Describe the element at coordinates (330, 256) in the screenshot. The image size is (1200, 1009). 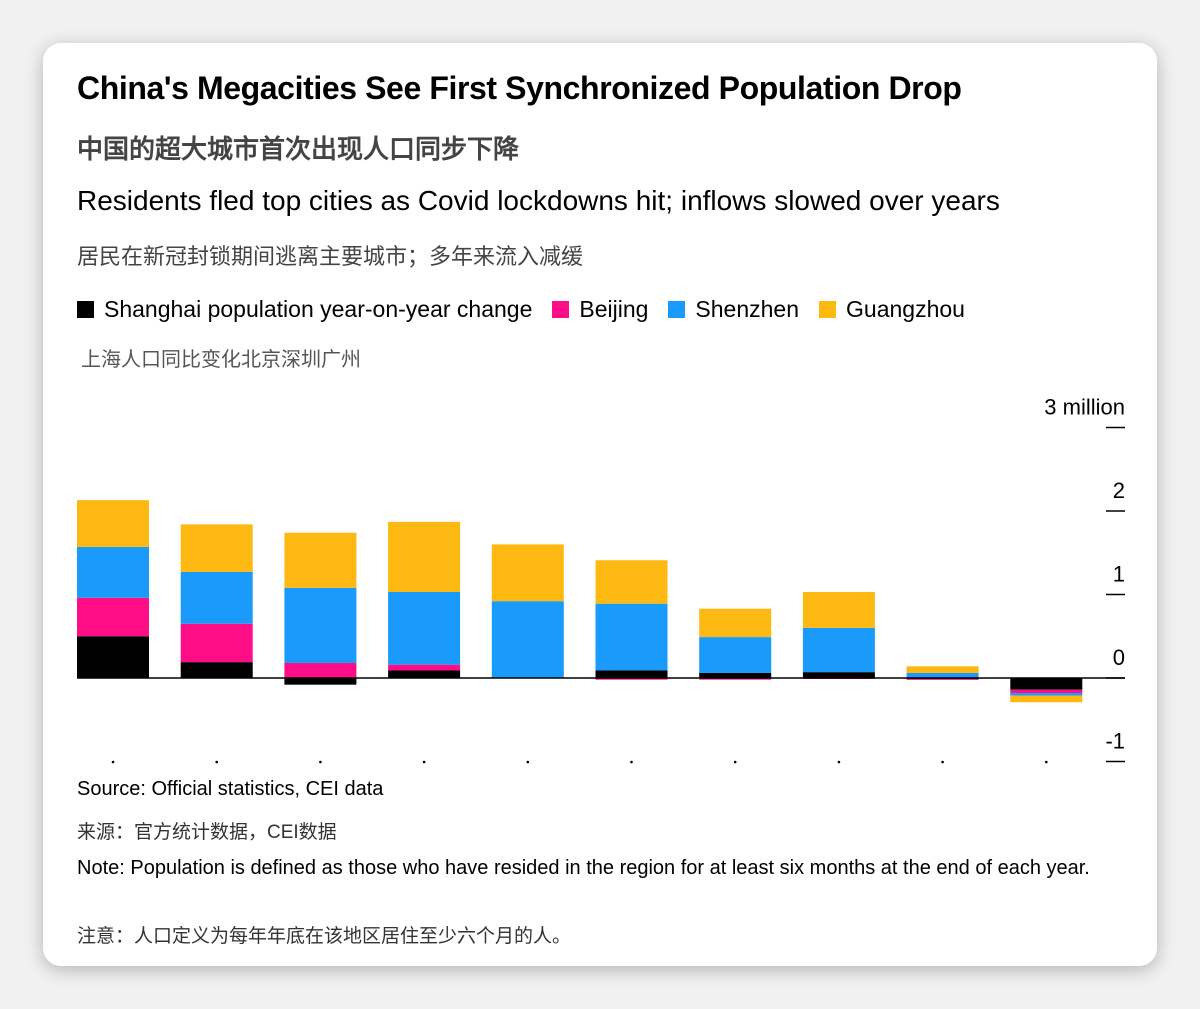
I see `chart-subtitle-zh: 居民在新冠封锁期间逃离主要城市；多年来流入减缓` at that location.